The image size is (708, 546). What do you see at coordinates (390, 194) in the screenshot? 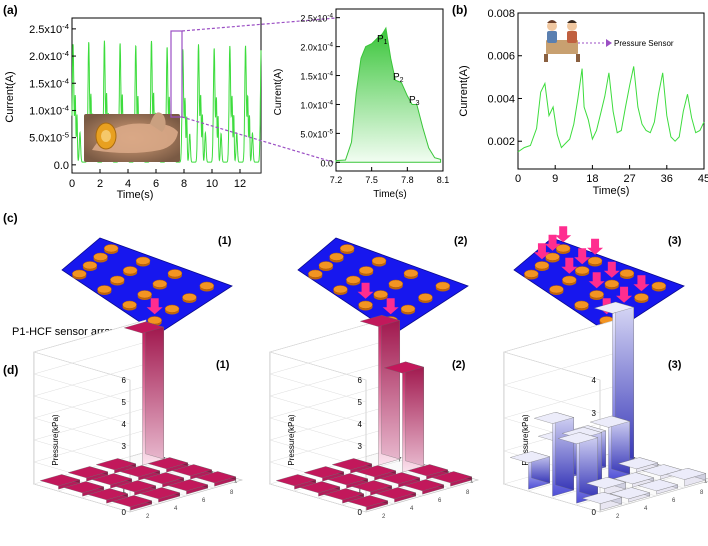
I see `x-axis-label: Time(s)` at bounding box center [390, 194].